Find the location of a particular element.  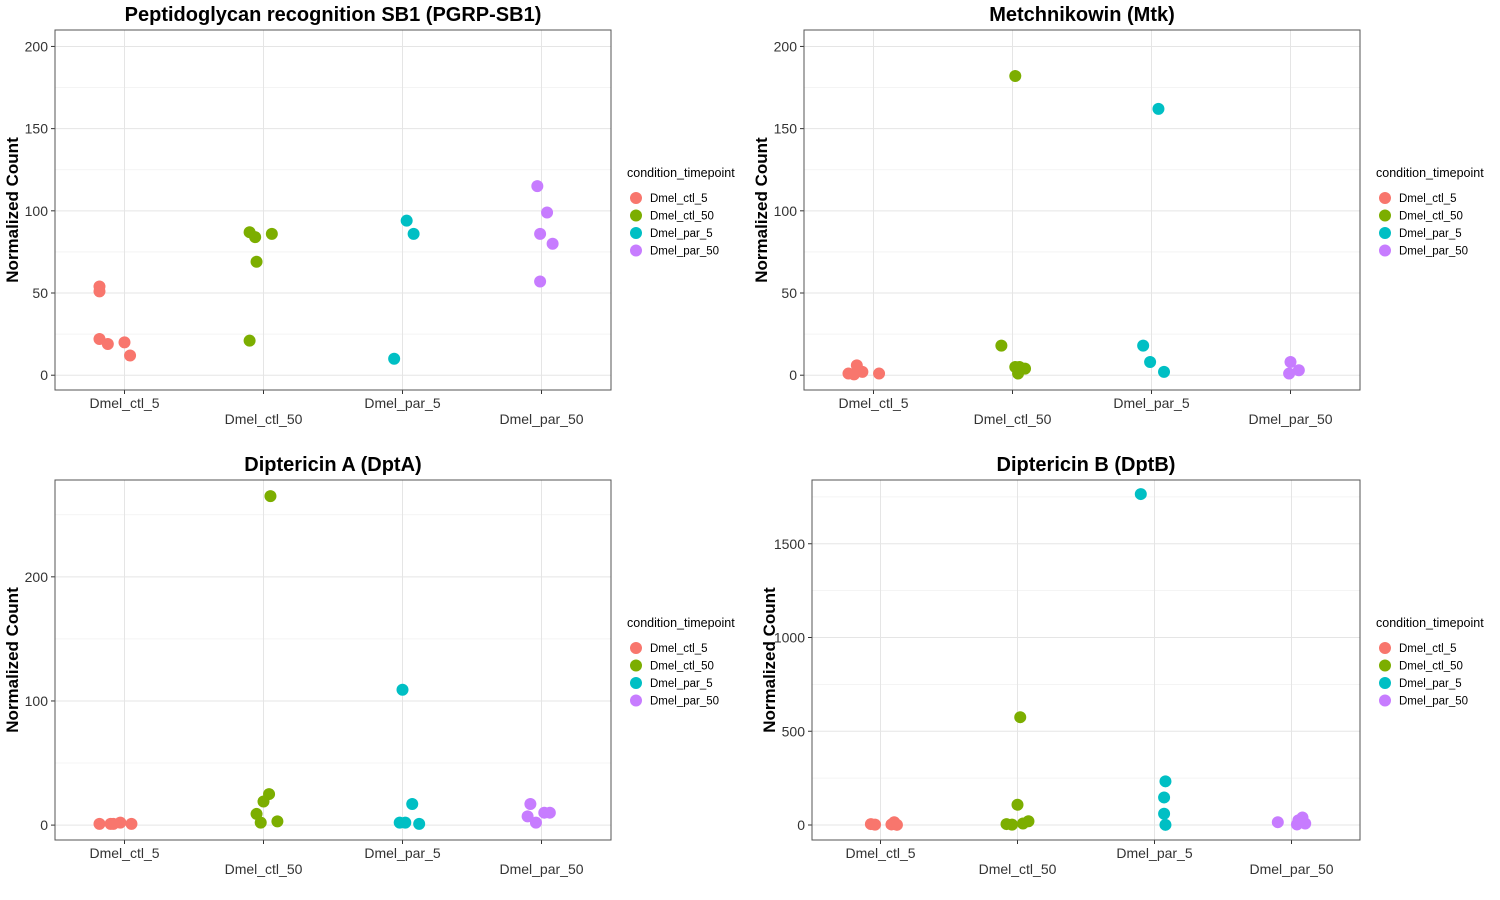

y-tick-label: 1000 is located at coordinates (789, 638).